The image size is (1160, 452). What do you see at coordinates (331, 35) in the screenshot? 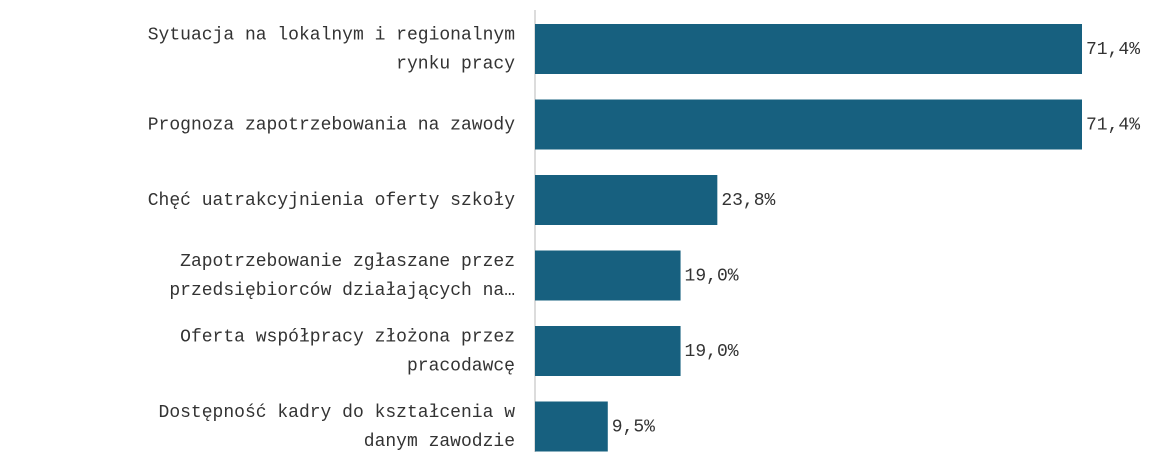
I see `category-label: Sytuacja na lokalnym i regionalnym` at bounding box center [331, 35].